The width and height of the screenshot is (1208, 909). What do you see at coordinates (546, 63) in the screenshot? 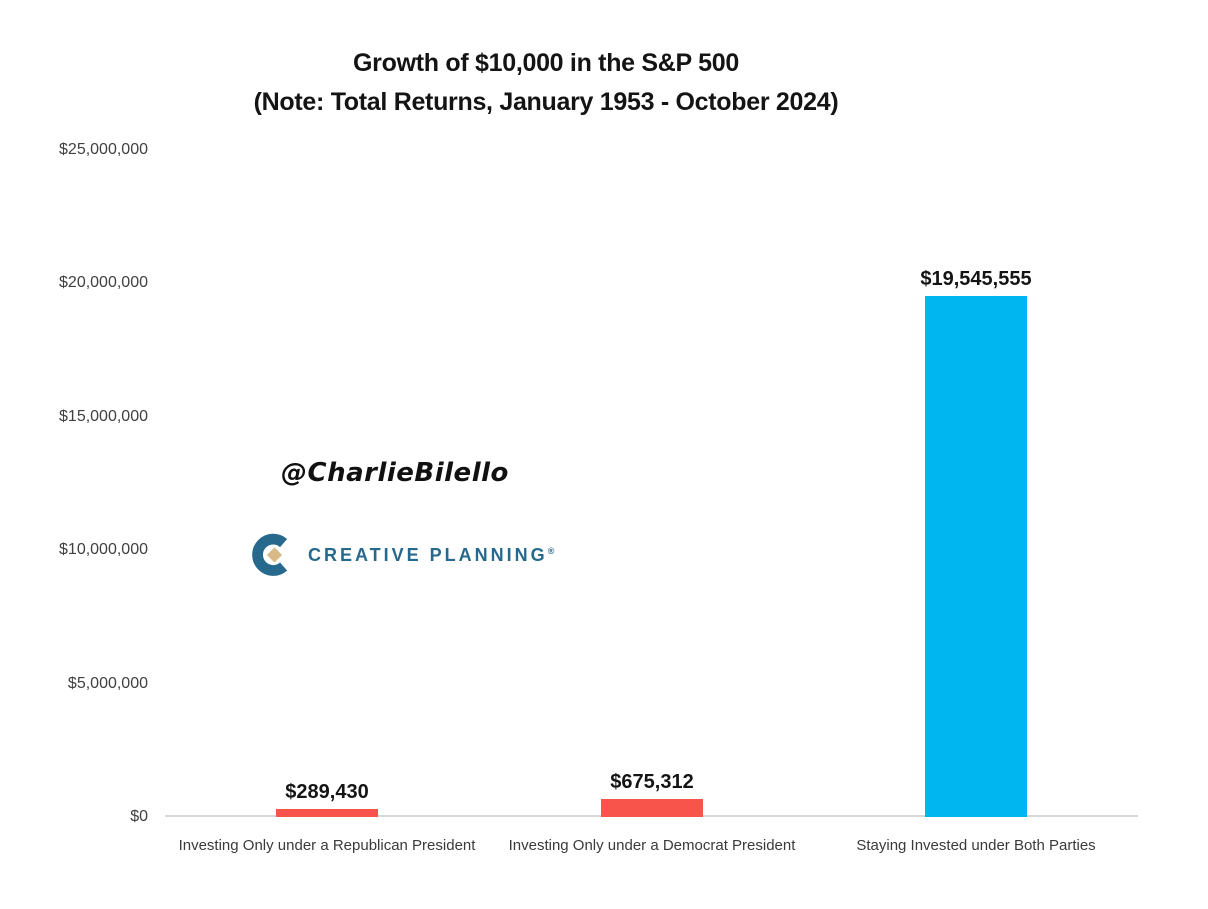
I see `chart-title: Growth of $10,000 in the S&P 500` at bounding box center [546, 63].